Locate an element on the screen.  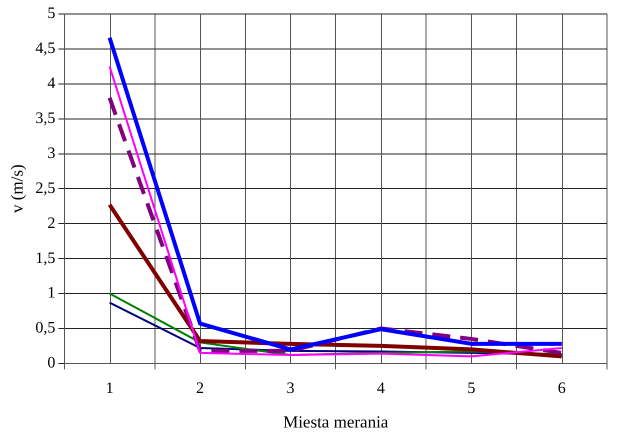
y-tick-label: 3 is located at coordinates (51, 153).